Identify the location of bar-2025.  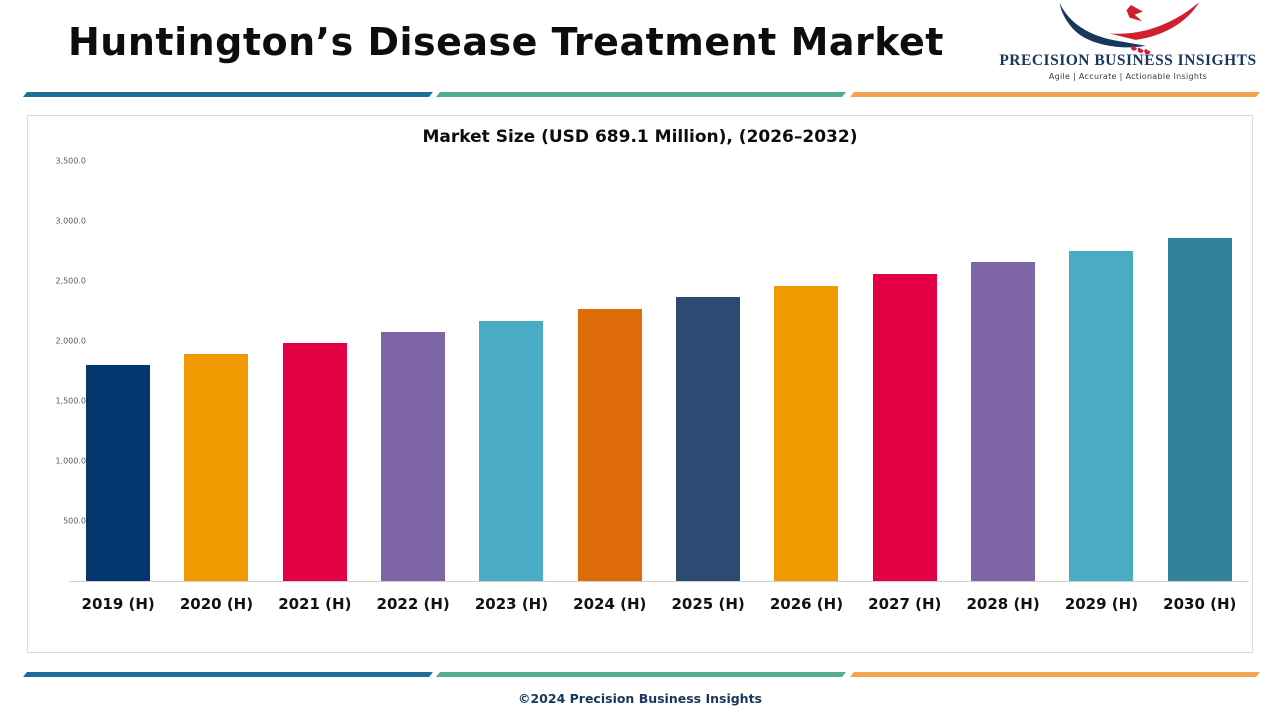
(708, 439).